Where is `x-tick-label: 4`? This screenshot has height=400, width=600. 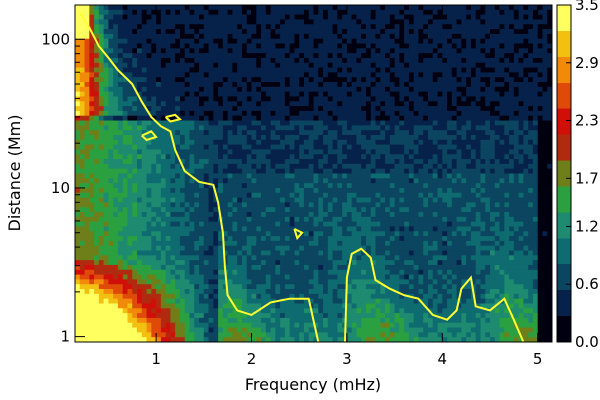 x-tick-label: 4 is located at coordinates (443, 359).